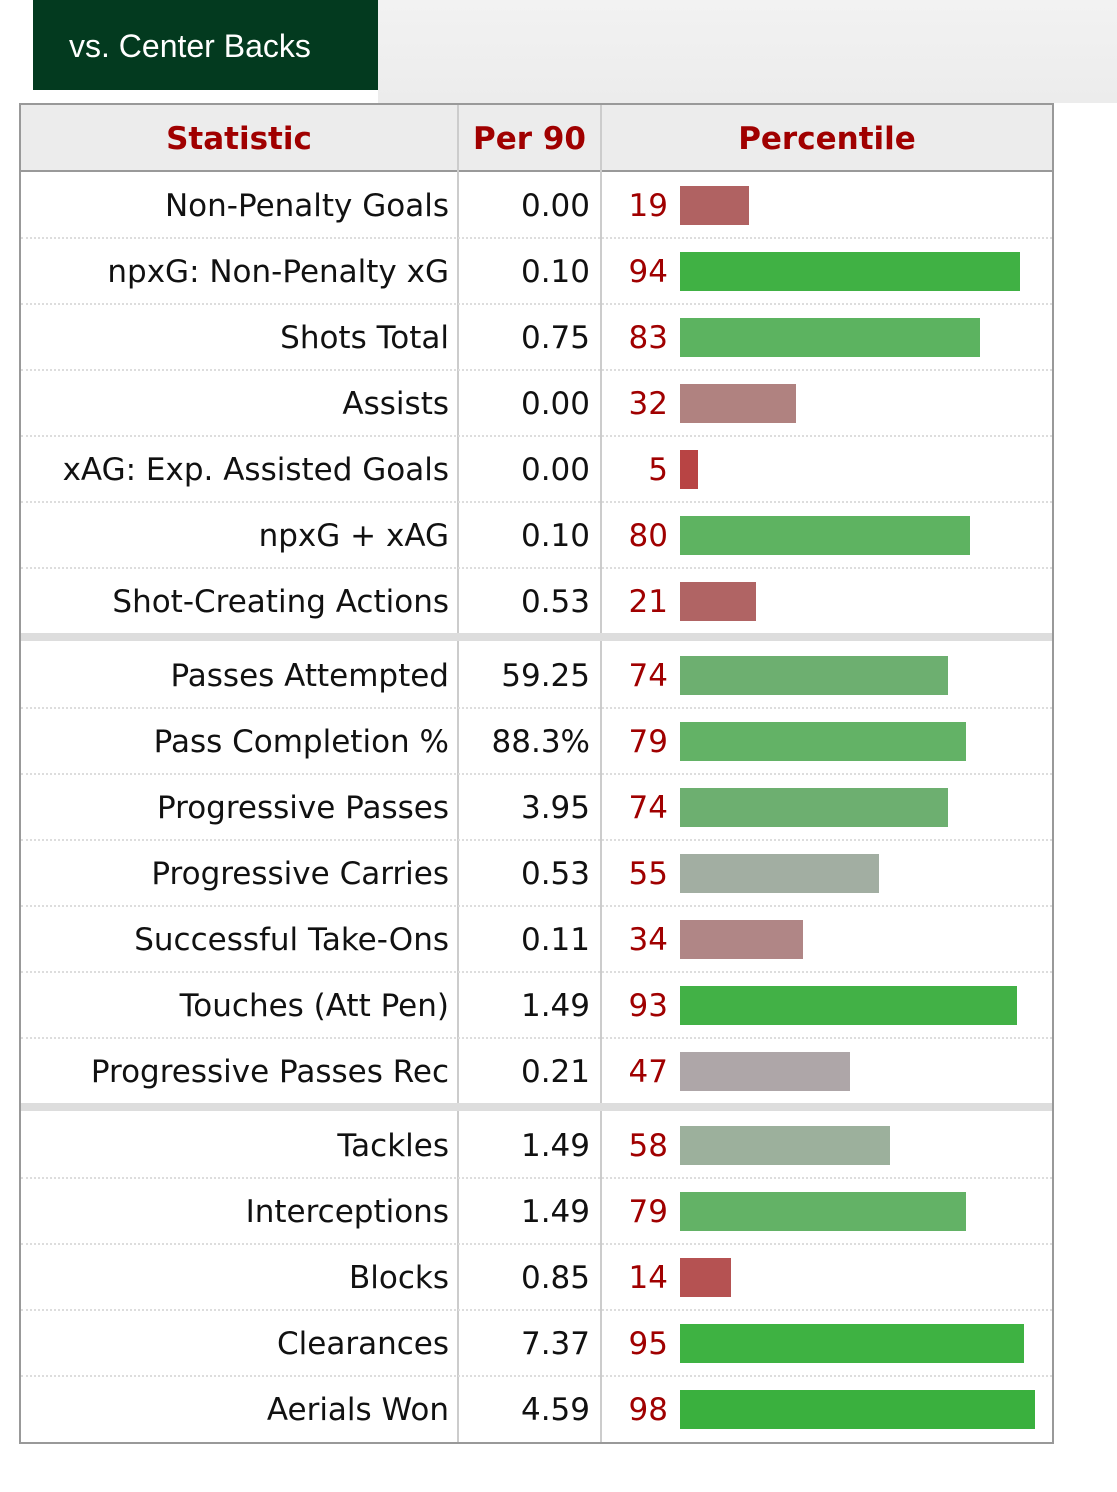  What do you see at coordinates (399, 1278) in the screenshot?
I see `stat-name: Blocks` at bounding box center [399, 1278].